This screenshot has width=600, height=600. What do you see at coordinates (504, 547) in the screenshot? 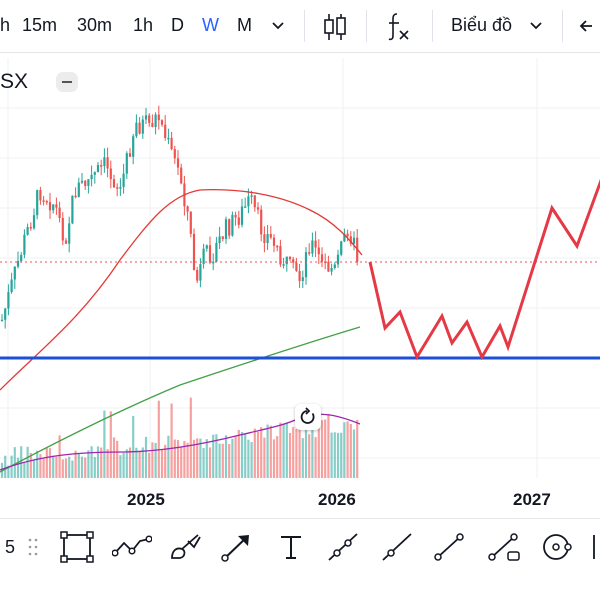
I see `info-line-icon` at bounding box center [504, 547].